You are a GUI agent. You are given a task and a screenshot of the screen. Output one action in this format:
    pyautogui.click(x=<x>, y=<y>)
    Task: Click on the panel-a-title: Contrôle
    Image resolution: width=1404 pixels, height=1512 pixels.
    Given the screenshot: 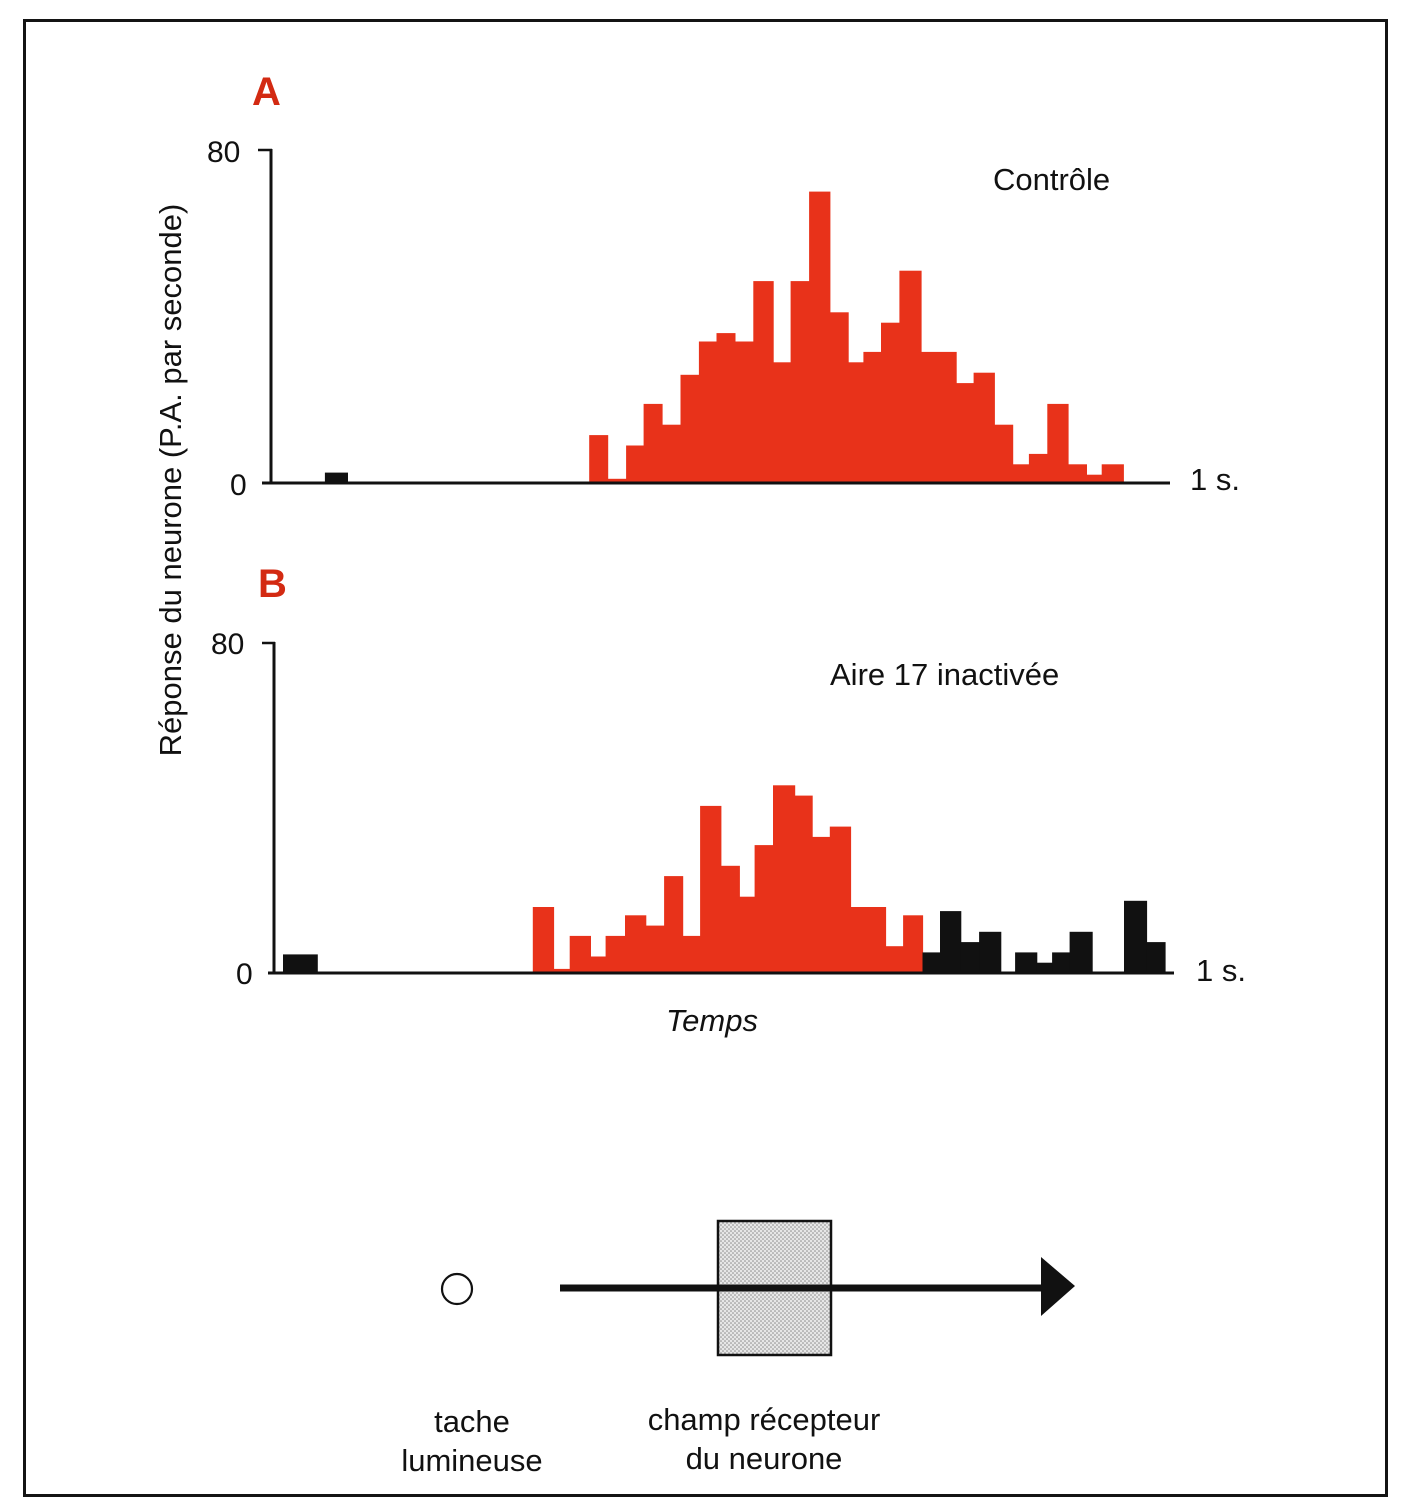 What is the action you would take?
    pyautogui.click(x=1051, y=179)
    